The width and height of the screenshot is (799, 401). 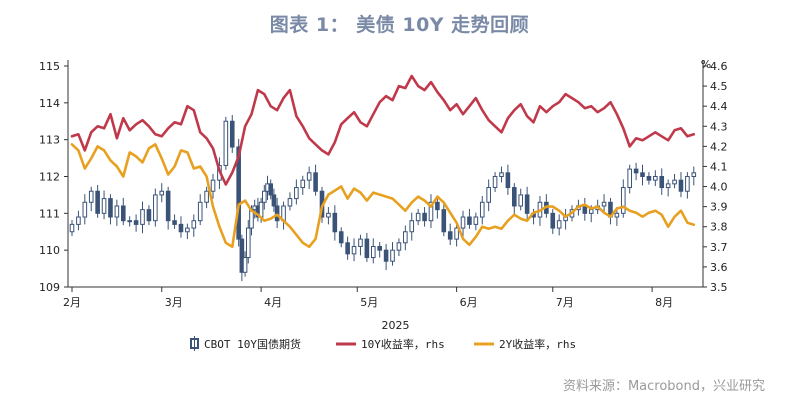 I want to click on x-month-label: 7月, so click(x=565, y=302).